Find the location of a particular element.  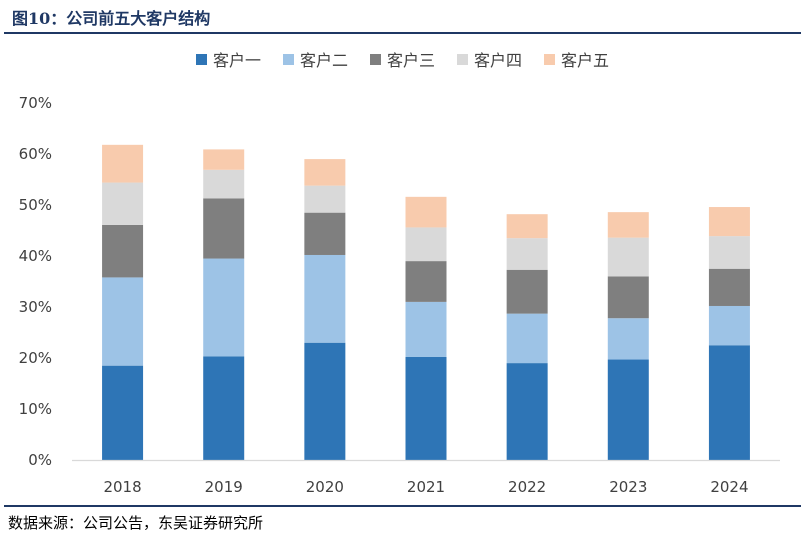

title-rule is located at coordinates (402, 33).